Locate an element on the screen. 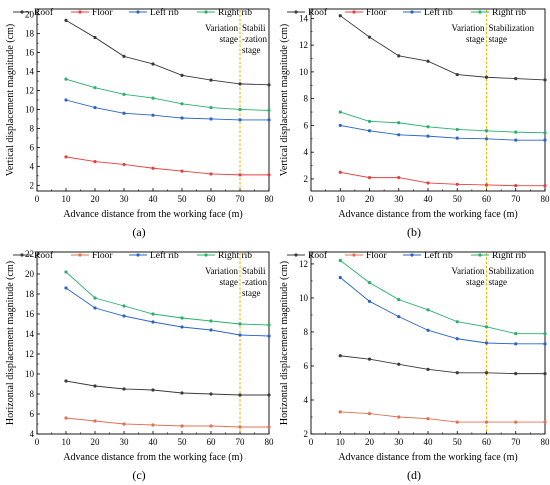  y-tick-label: 10 is located at coordinates (304, 72).